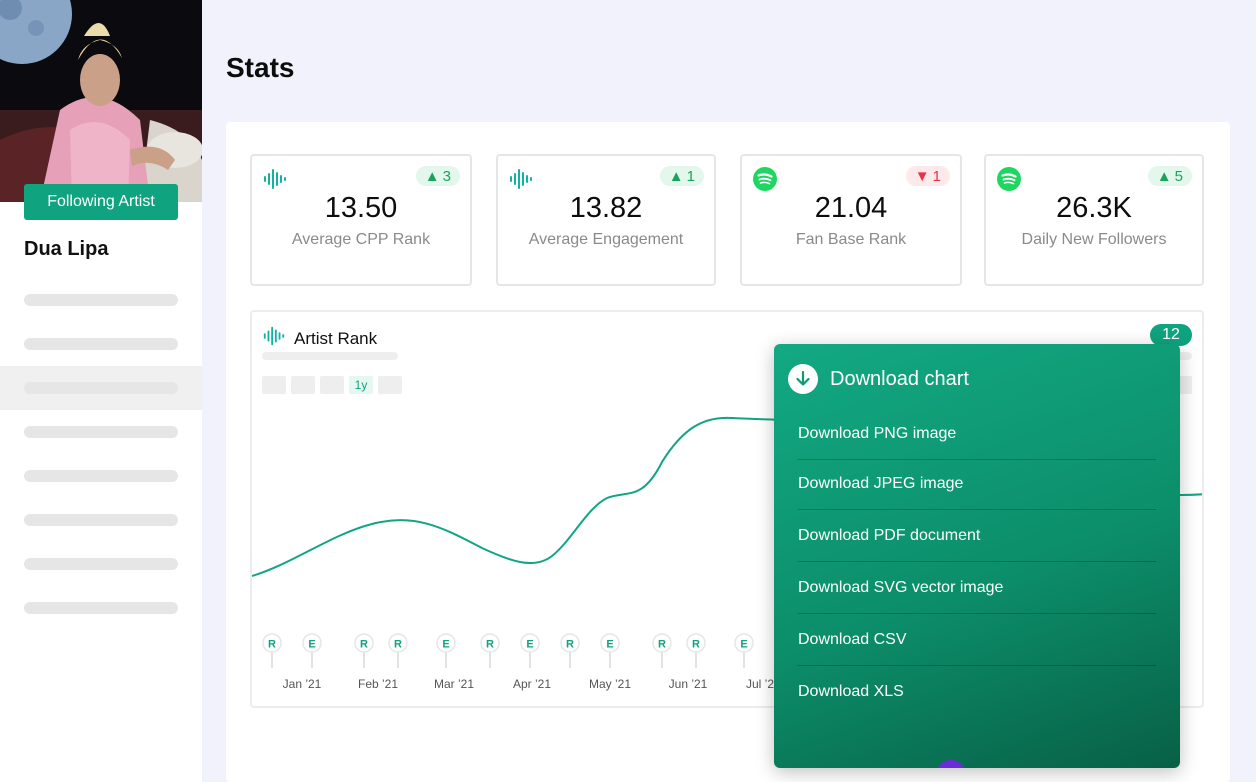  I want to click on x-axis-label: May ’21, so click(610, 684).